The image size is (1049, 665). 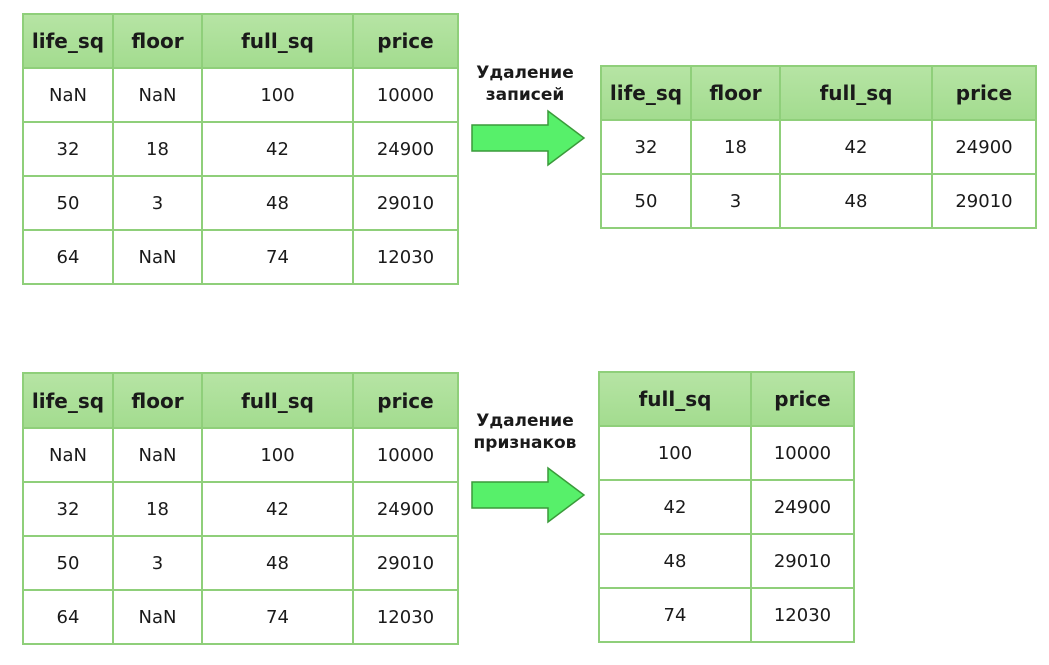 I want to click on bottom-arrow-label-line2: признаков, so click(x=525, y=443).